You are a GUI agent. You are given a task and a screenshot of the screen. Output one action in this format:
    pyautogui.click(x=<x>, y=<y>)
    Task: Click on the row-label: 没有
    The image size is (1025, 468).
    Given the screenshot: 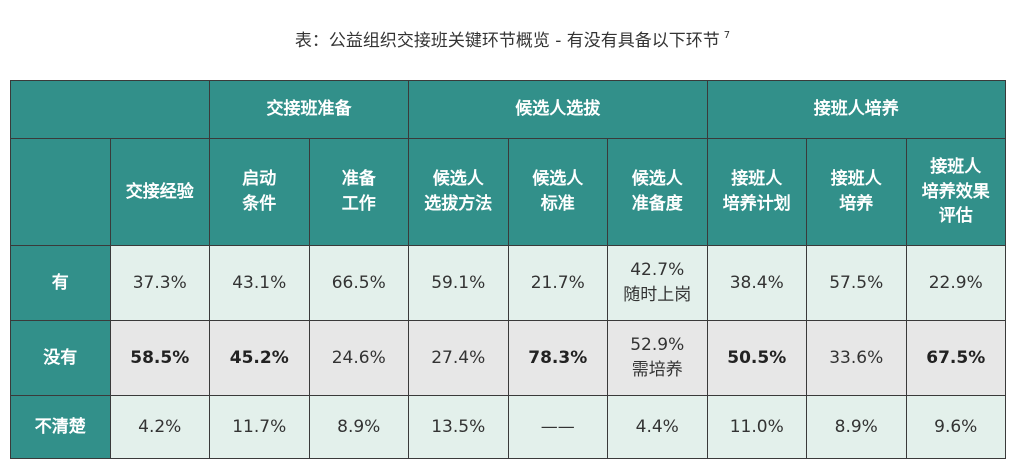 What is the action you would take?
    pyautogui.click(x=60, y=358)
    